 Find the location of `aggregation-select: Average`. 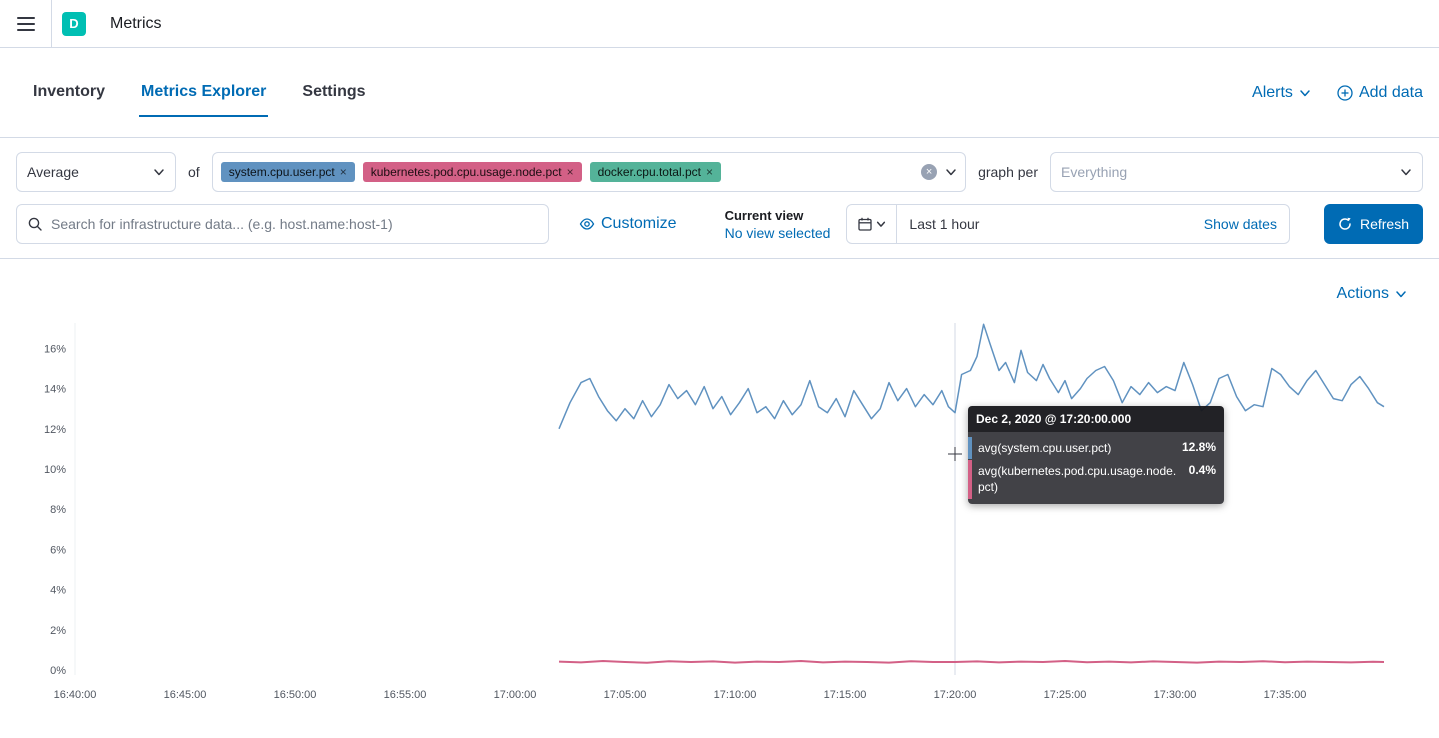

aggregation-select: Average is located at coordinates (96, 172).